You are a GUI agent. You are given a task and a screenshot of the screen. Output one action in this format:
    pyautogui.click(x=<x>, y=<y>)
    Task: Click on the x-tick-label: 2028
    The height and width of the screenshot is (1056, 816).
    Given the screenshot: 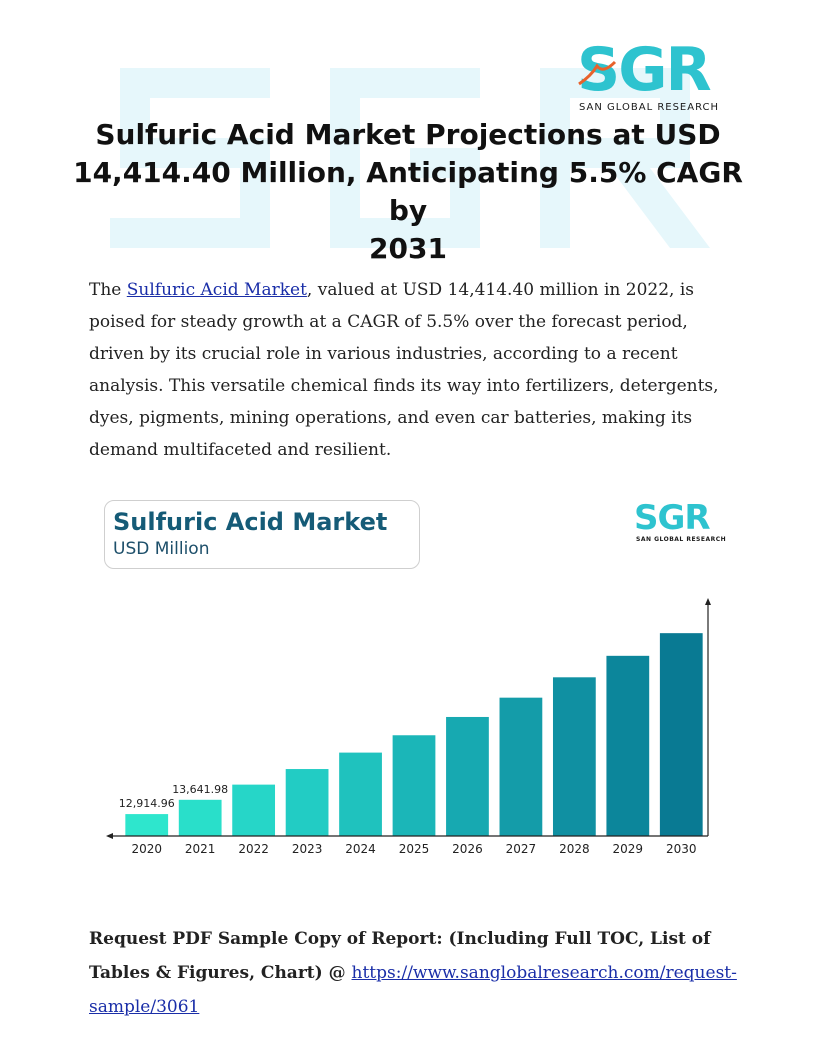 What is the action you would take?
    pyautogui.click(x=574, y=849)
    